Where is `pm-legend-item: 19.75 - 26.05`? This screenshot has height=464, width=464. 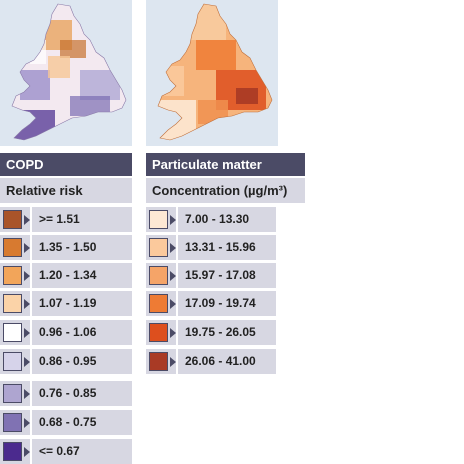 pm-legend-item: 19.75 - 26.05 is located at coordinates (211, 332).